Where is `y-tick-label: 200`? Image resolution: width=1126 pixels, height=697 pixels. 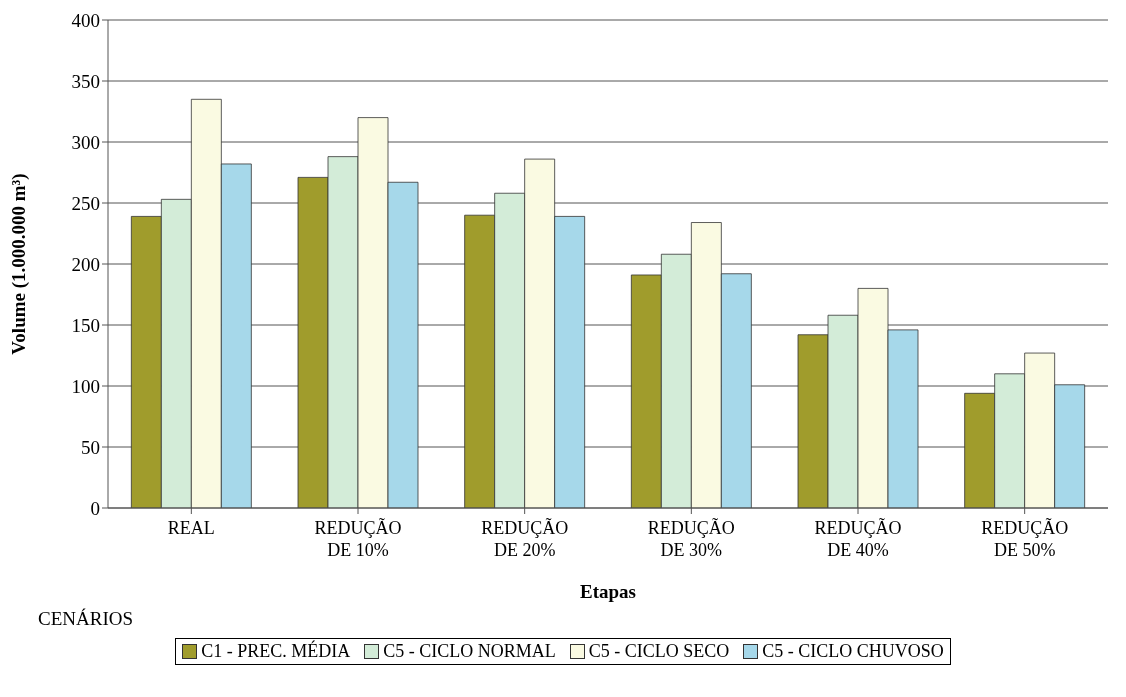
y-tick-label: 200 is located at coordinates (85, 264).